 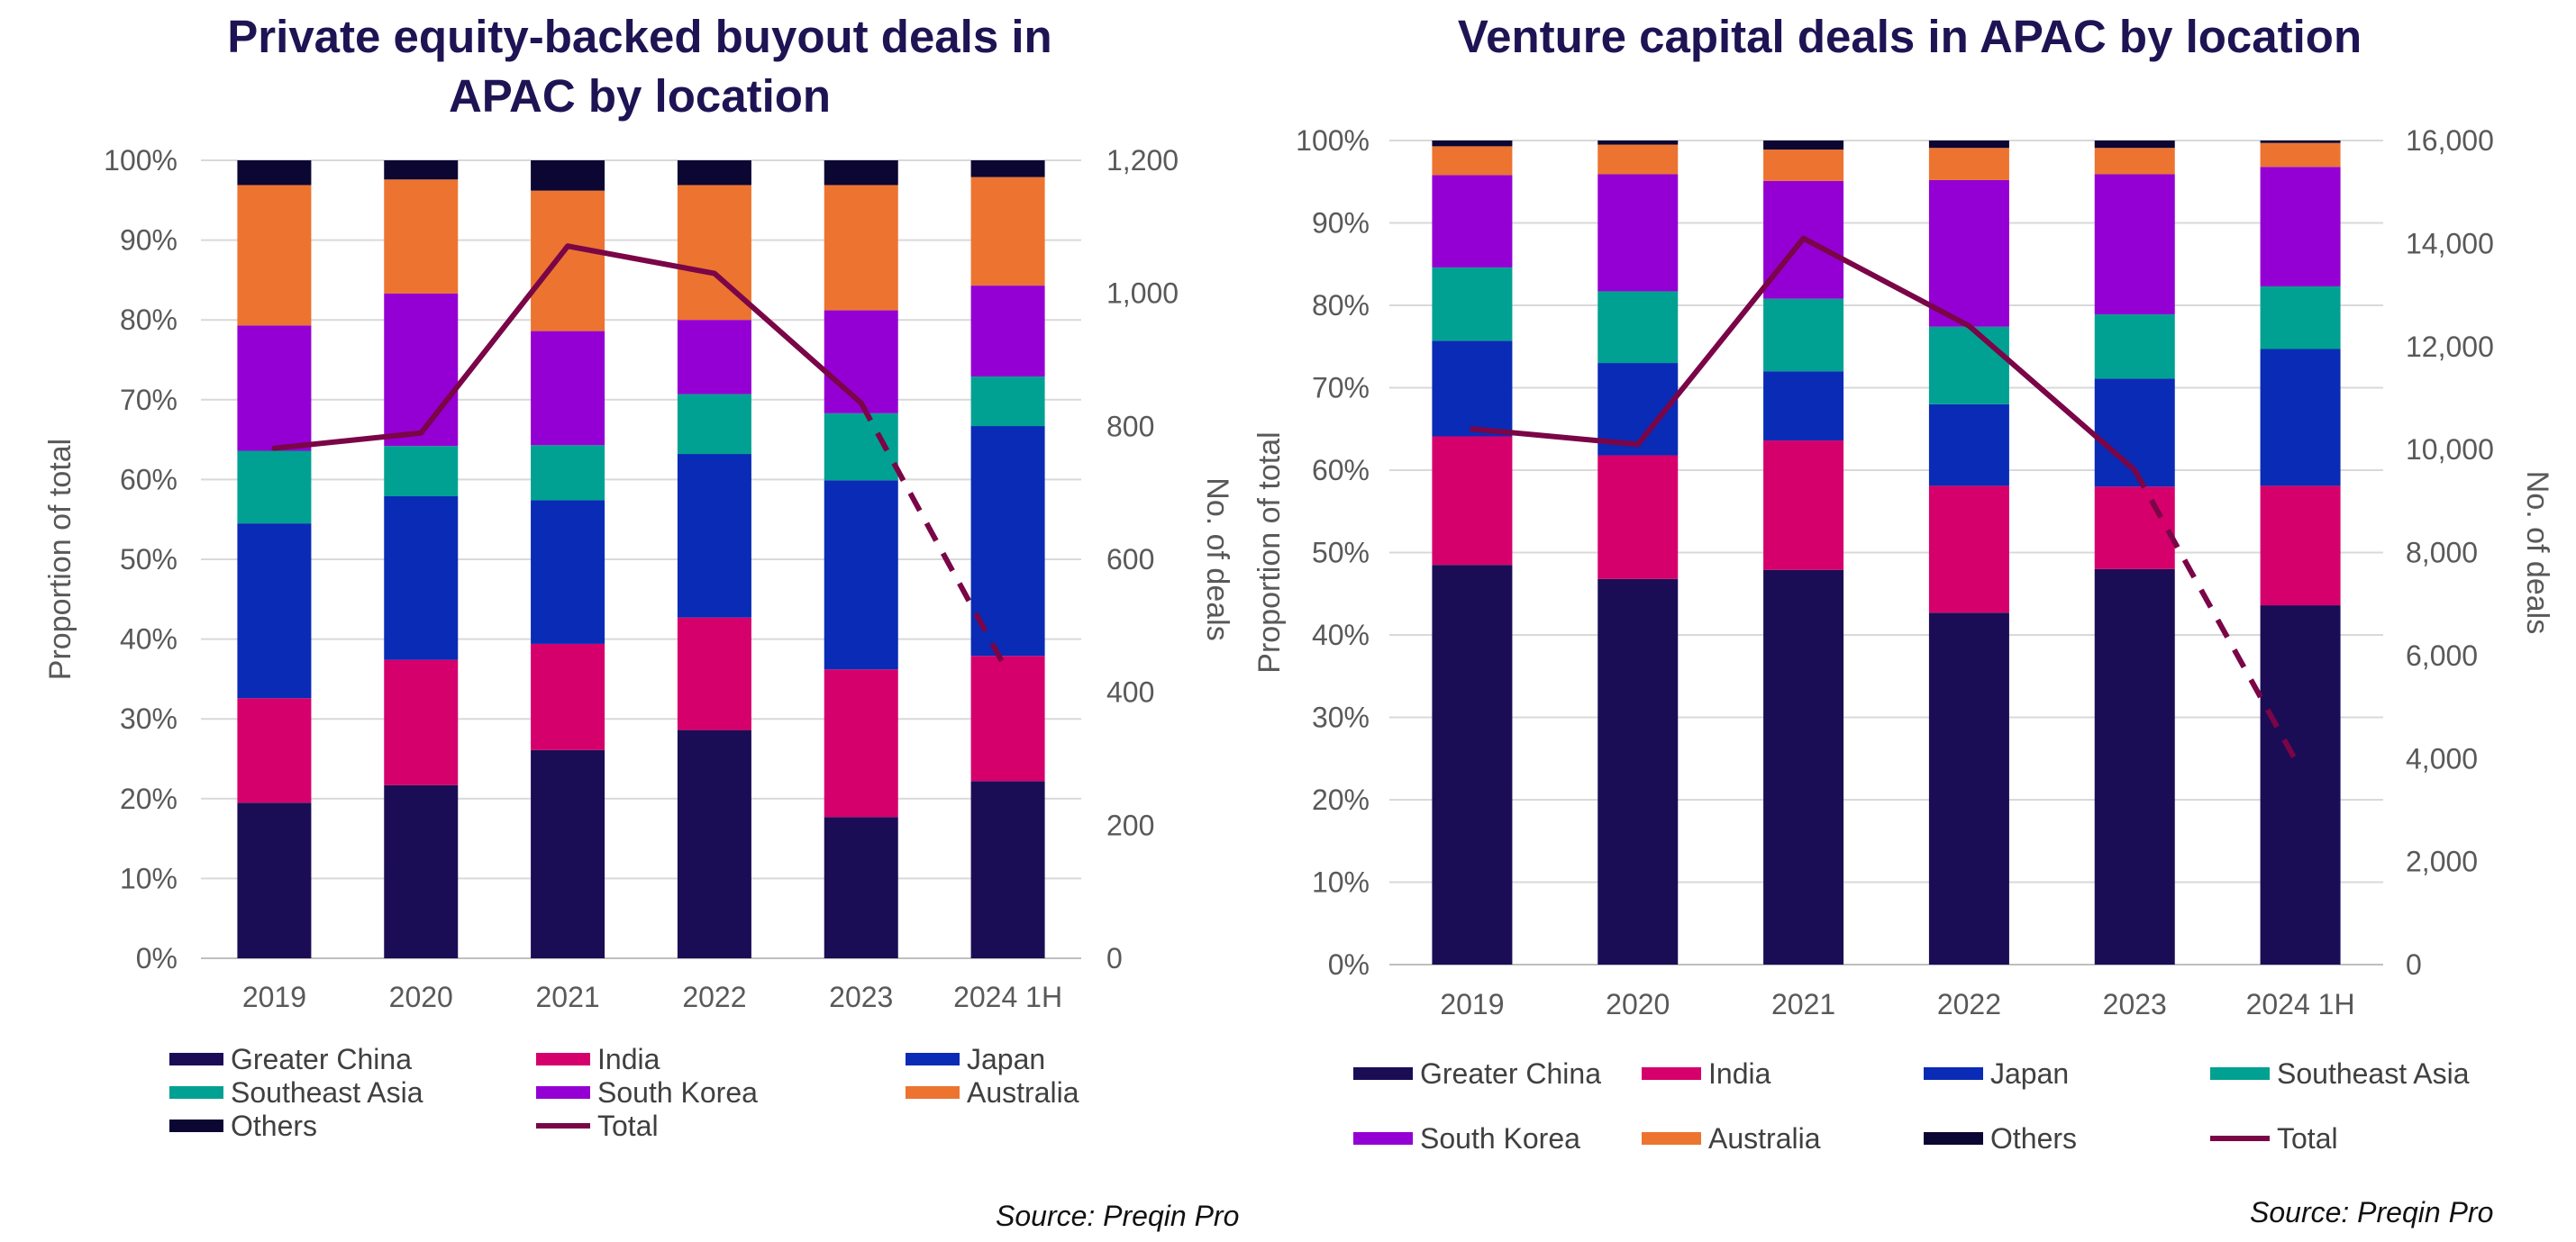 I want to click on y-tick-label: 60%, so click(x=148, y=479).